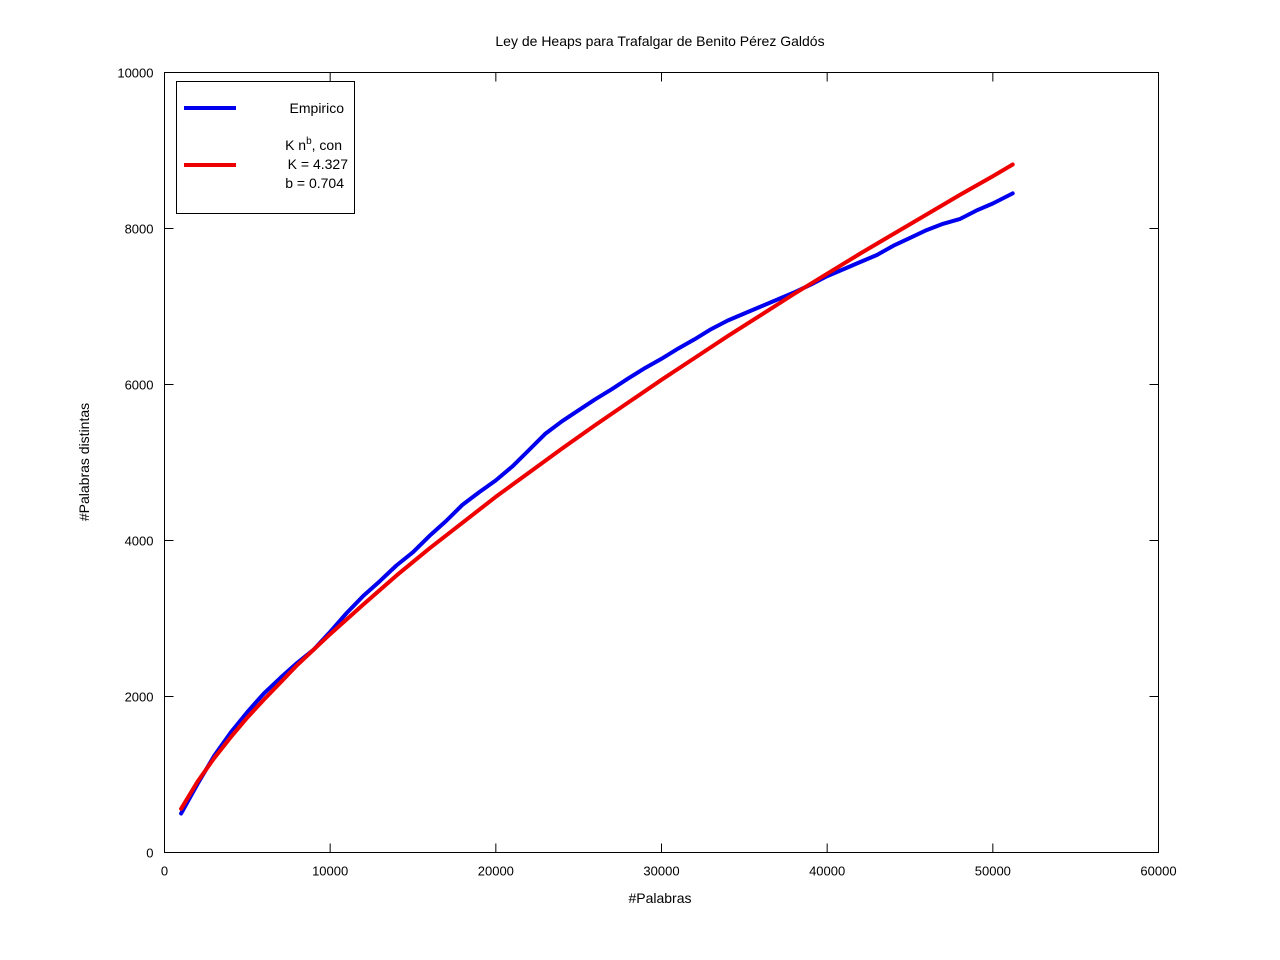 Image resolution: width=1280 pixels, height=960 pixels. Describe the element at coordinates (139, 541) in the screenshot. I see `y-tick-label: 4000` at that location.